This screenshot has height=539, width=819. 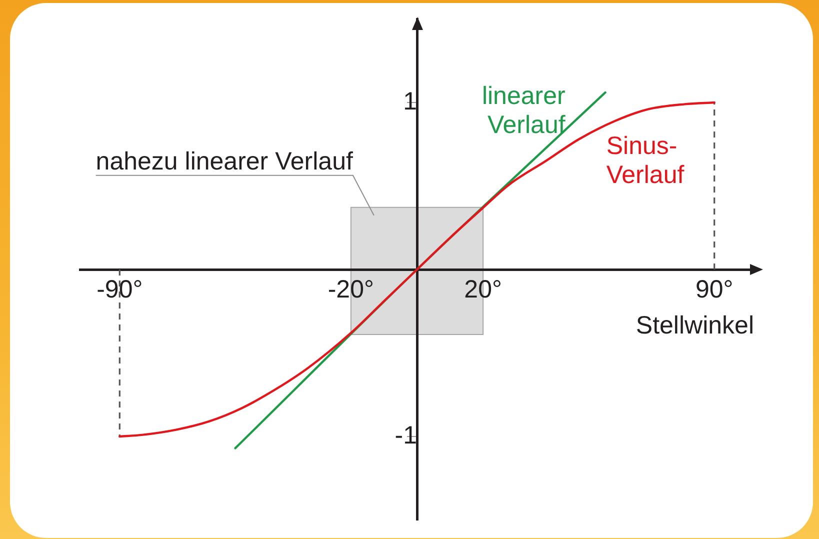 I want to click on x-tick-label: 20°, so click(x=483, y=289).